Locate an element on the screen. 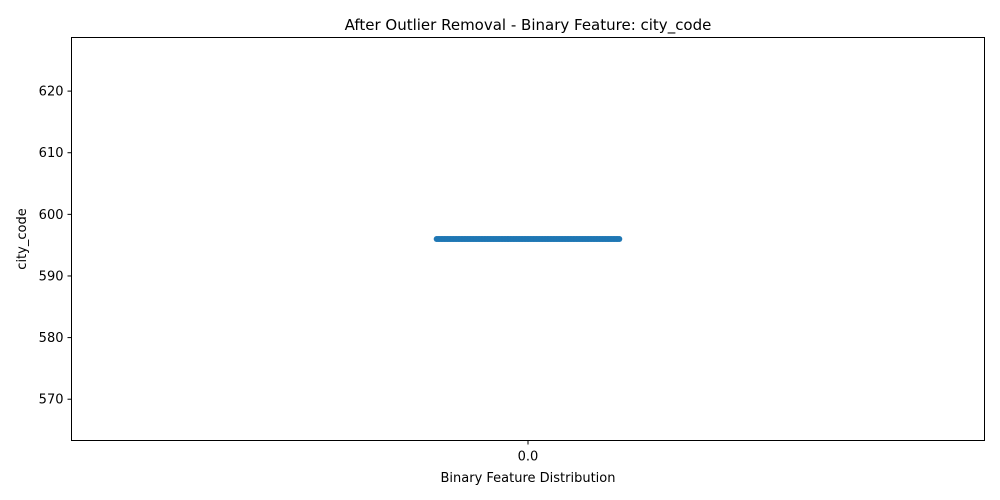 This screenshot has height=500, width=1000. x-tick-label: 0.0 is located at coordinates (528, 457).